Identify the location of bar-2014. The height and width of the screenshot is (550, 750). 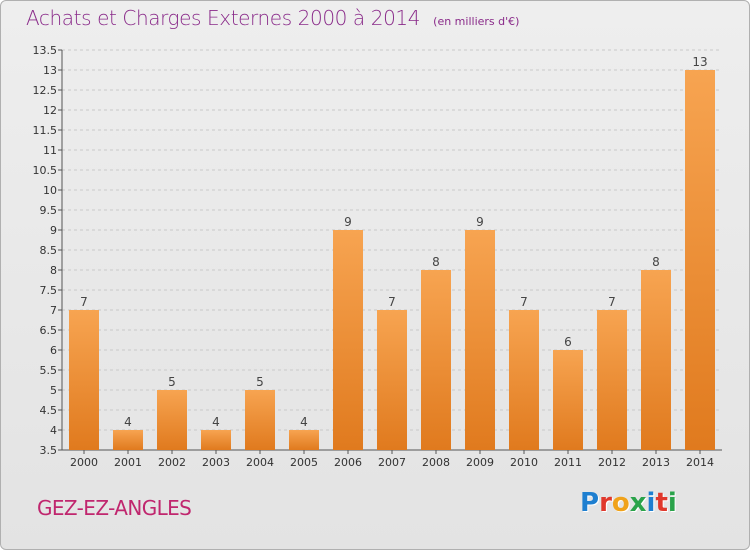
(700, 260).